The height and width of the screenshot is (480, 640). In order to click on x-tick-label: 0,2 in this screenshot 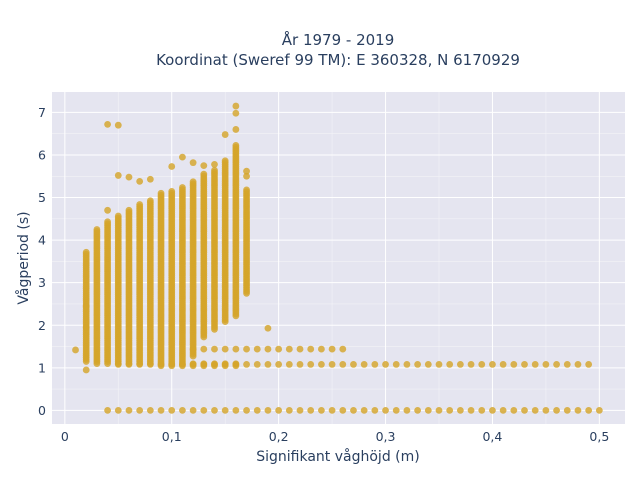, I will do `click(279, 436)`.